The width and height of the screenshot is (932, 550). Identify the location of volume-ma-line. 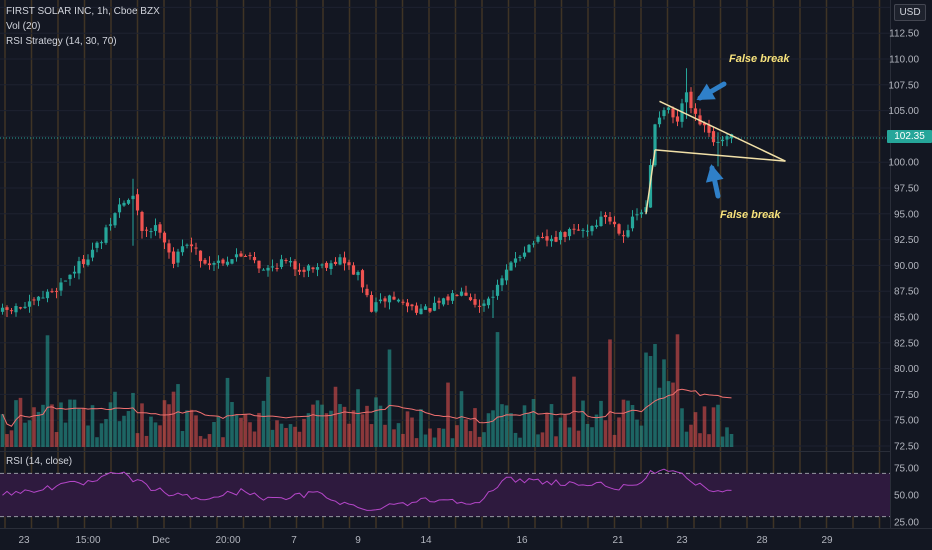
(367, 407).